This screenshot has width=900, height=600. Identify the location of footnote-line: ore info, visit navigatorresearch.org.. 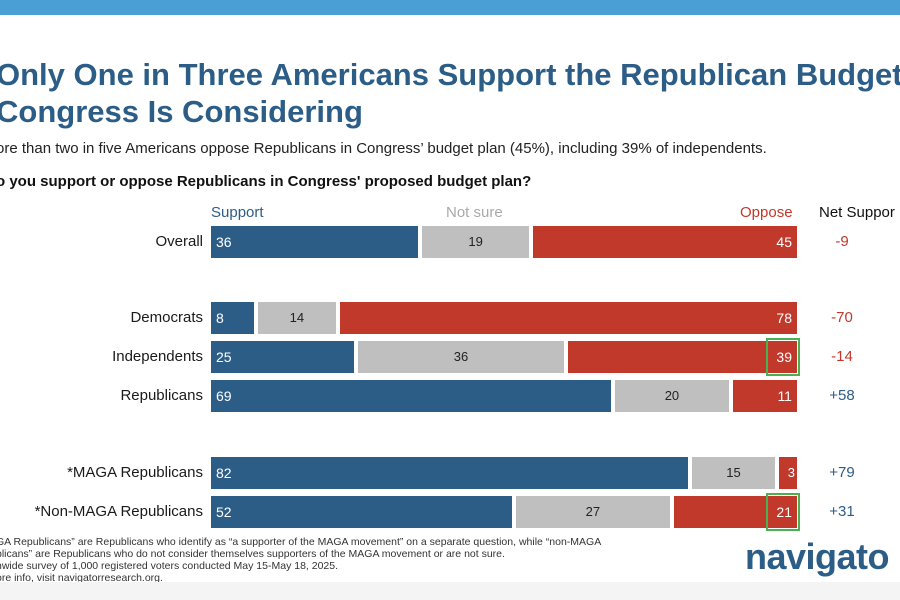
(81, 578).